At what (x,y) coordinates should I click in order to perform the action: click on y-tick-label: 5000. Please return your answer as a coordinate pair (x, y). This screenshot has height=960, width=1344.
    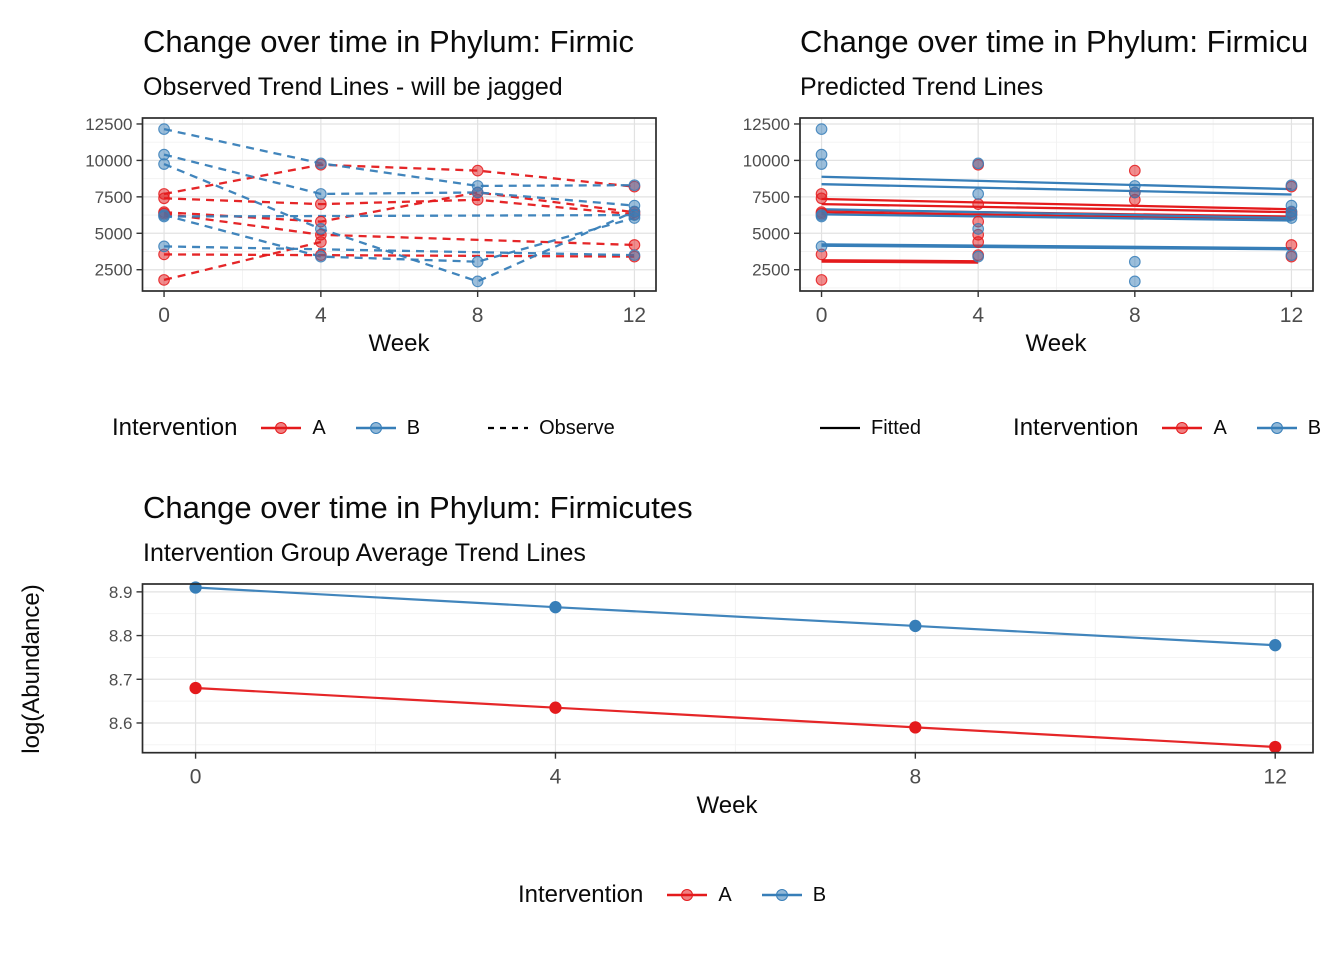
    Looking at the image, I should click on (114, 233).